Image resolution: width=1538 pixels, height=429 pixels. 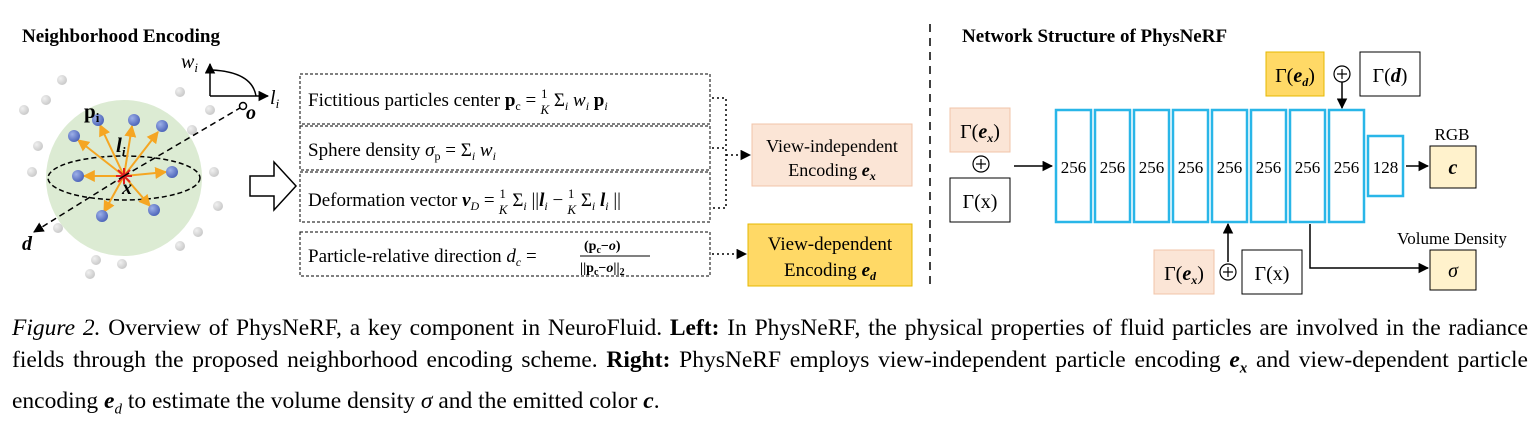 I want to click on layer-7-width: 256, so click(x=1308, y=167).